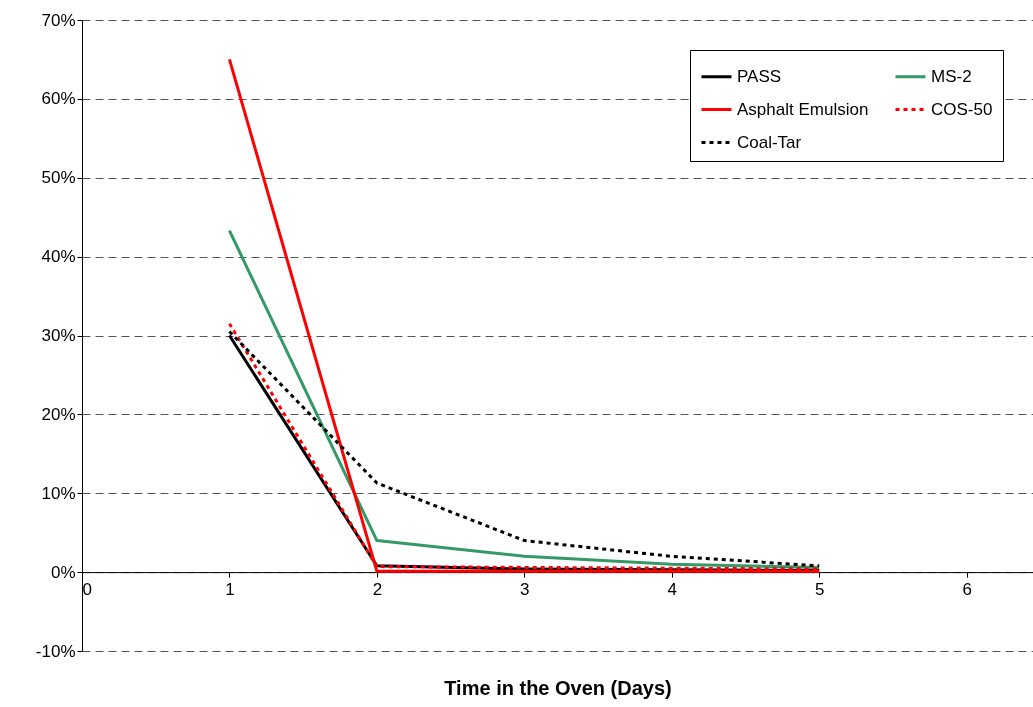 Image resolution: width=1033 pixels, height=707 pixels. Describe the element at coordinates (63, 572) in the screenshot. I see `y-tick-label: 0%` at that location.